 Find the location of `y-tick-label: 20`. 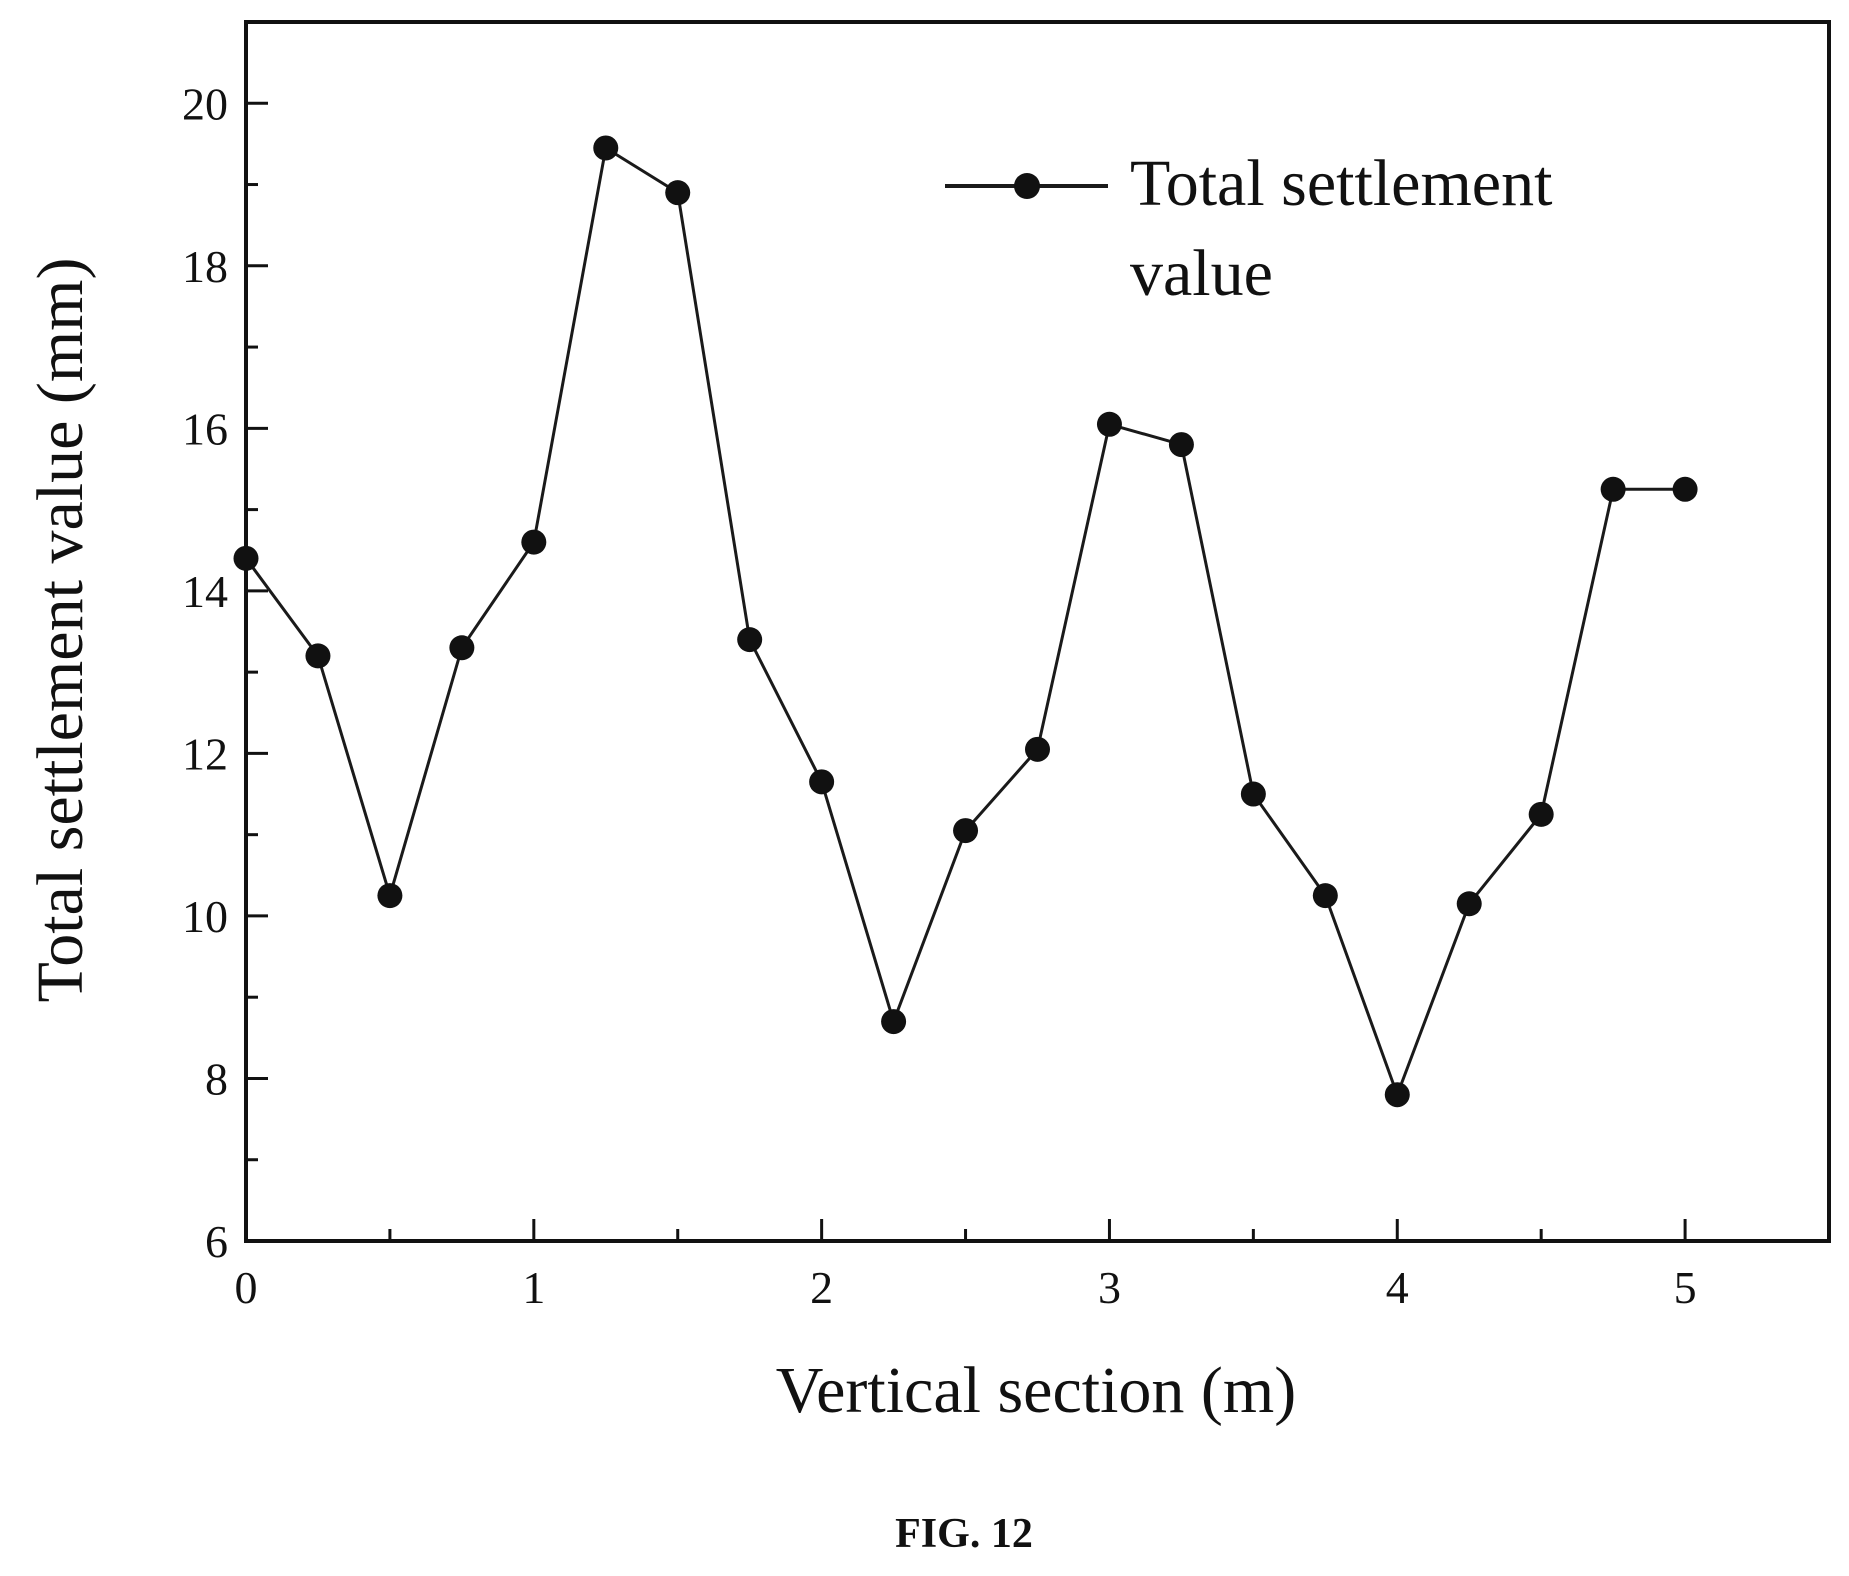

y-tick-label: 20 is located at coordinates (205, 103).